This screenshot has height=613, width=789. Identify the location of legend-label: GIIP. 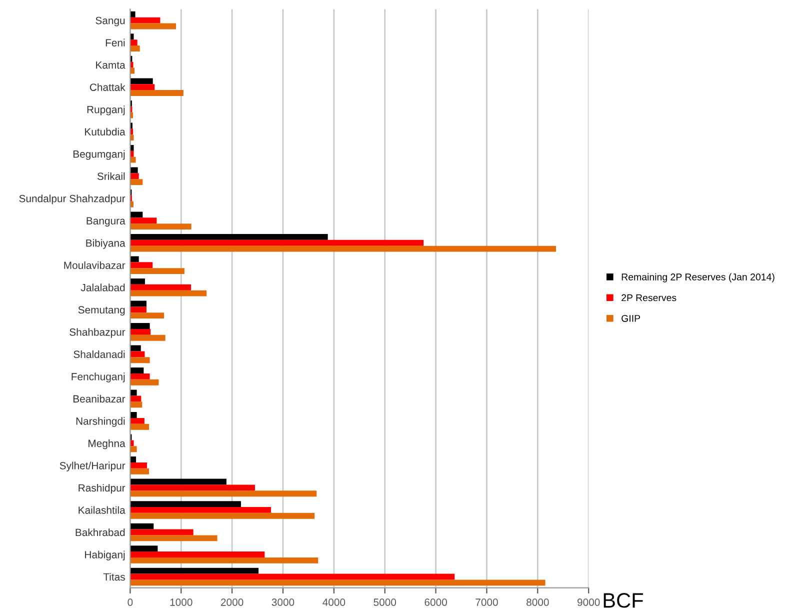
(631, 318).